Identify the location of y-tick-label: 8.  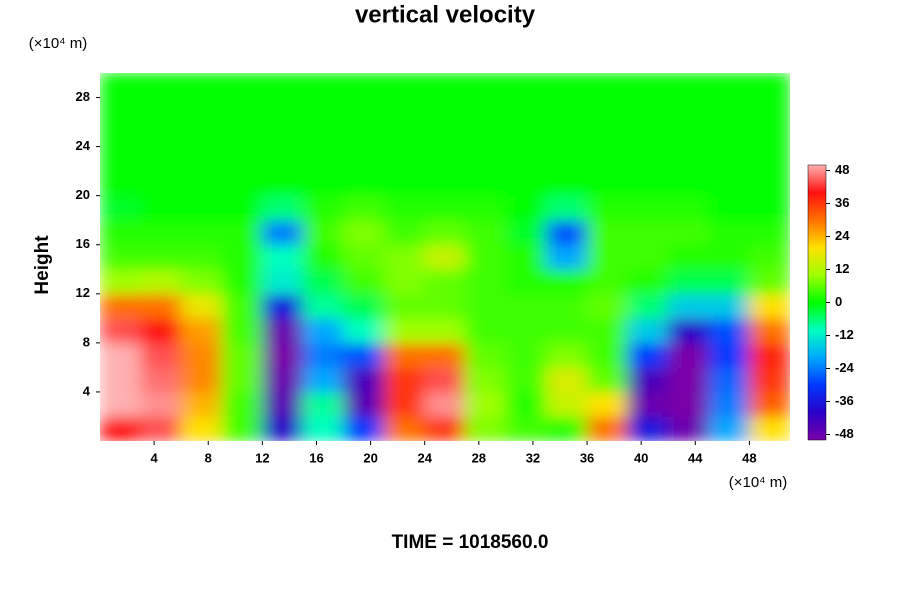
(86, 341).